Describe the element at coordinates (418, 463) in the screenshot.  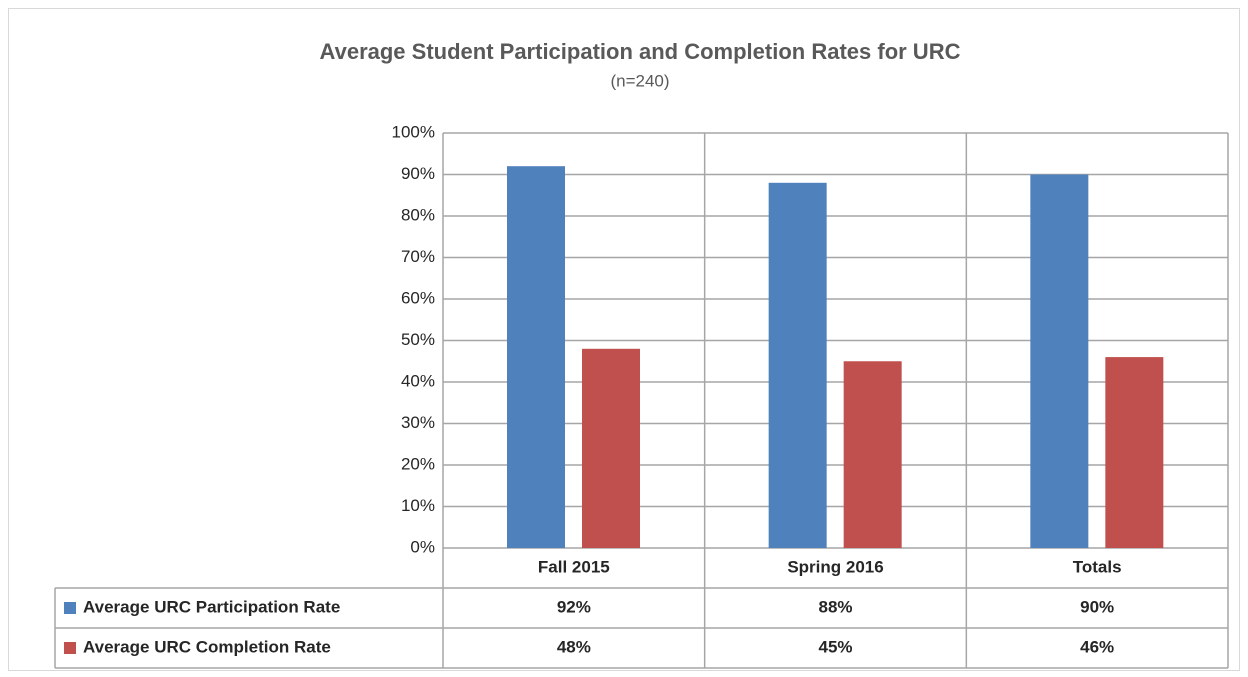
I see `y-tick-label: 20%` at that location.